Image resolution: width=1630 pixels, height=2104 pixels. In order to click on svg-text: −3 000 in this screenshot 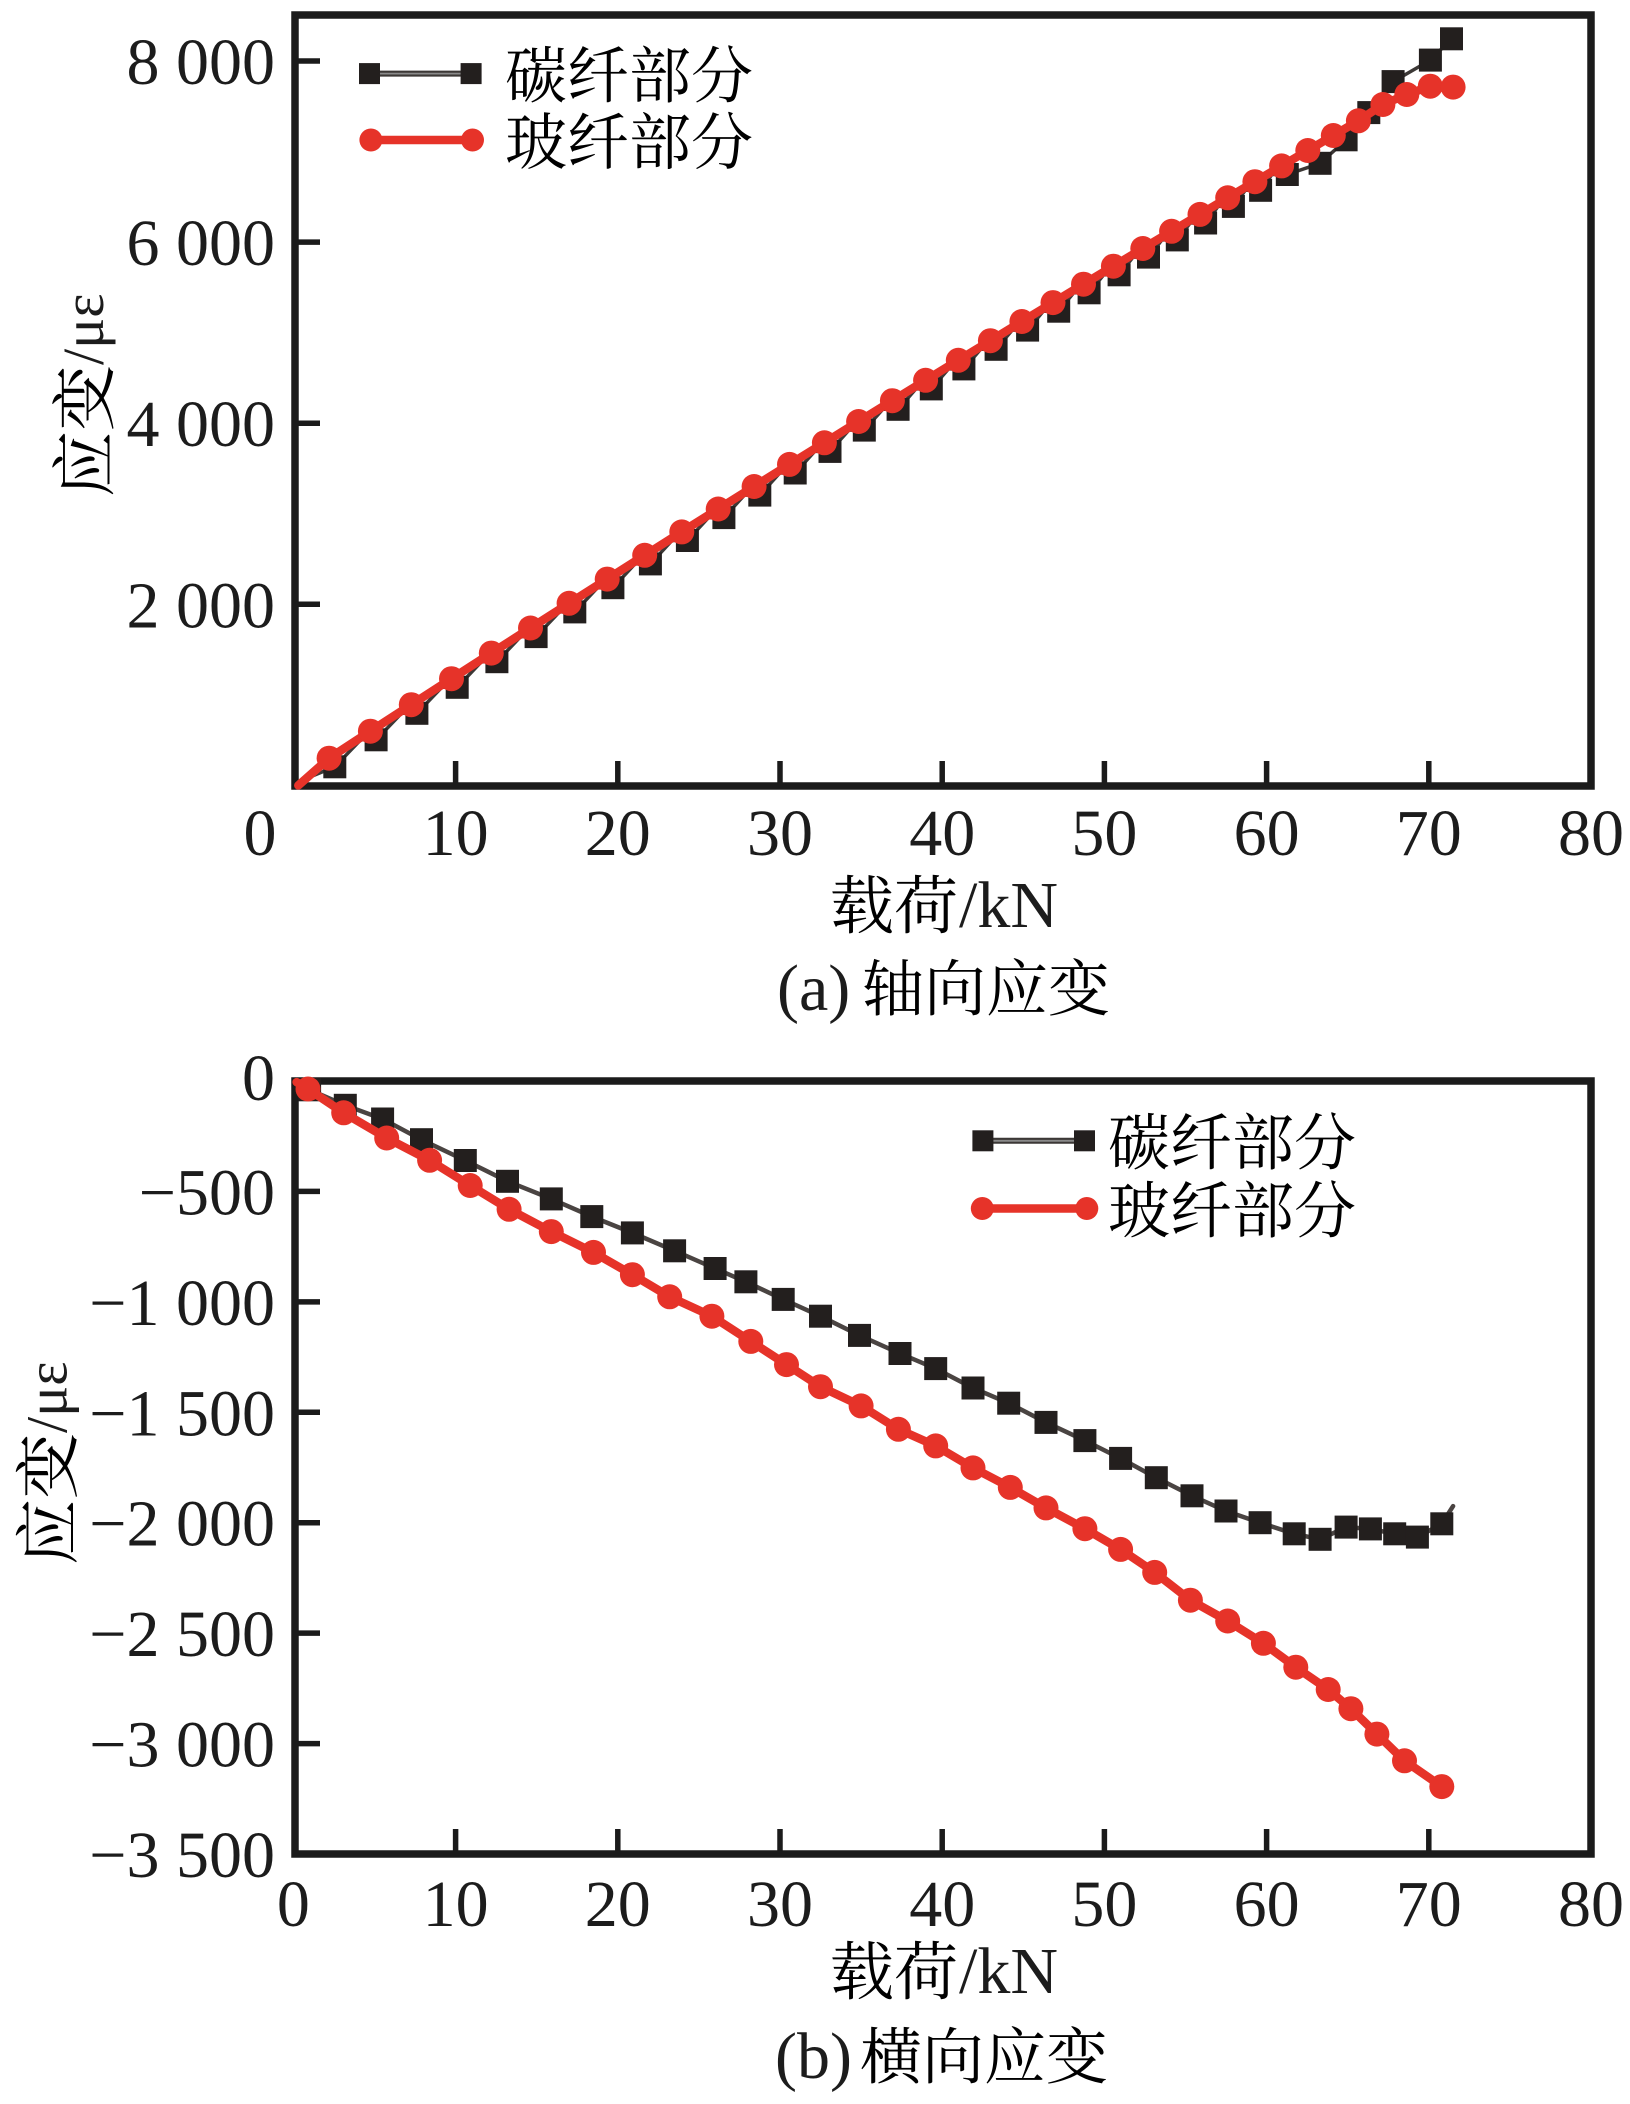, I will do `click(182, 1745)`.